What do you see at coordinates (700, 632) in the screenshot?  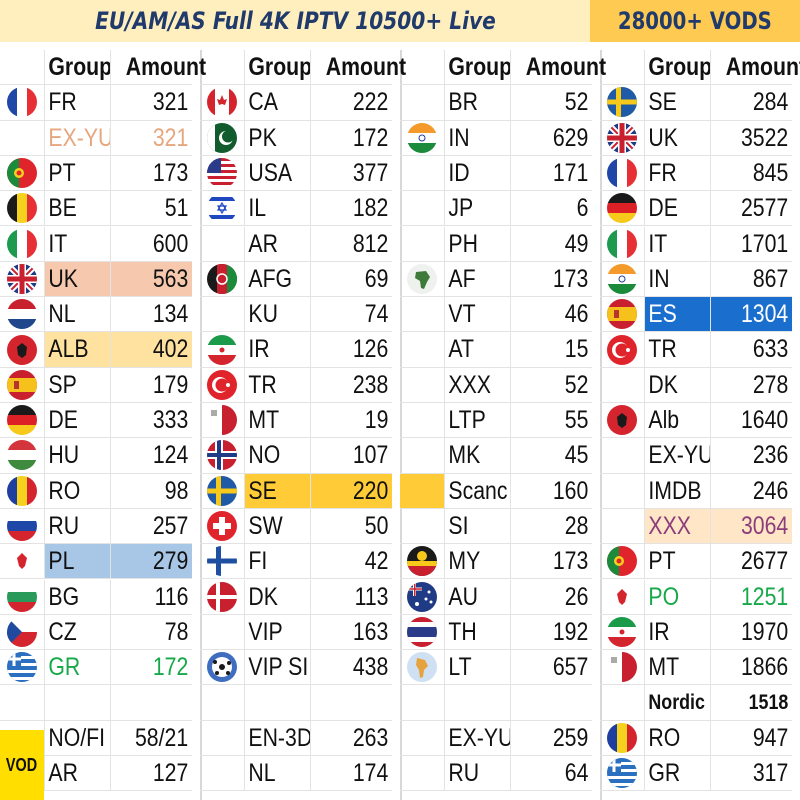 I see `table-row: IR 1970` at bounding box center [700, 632].